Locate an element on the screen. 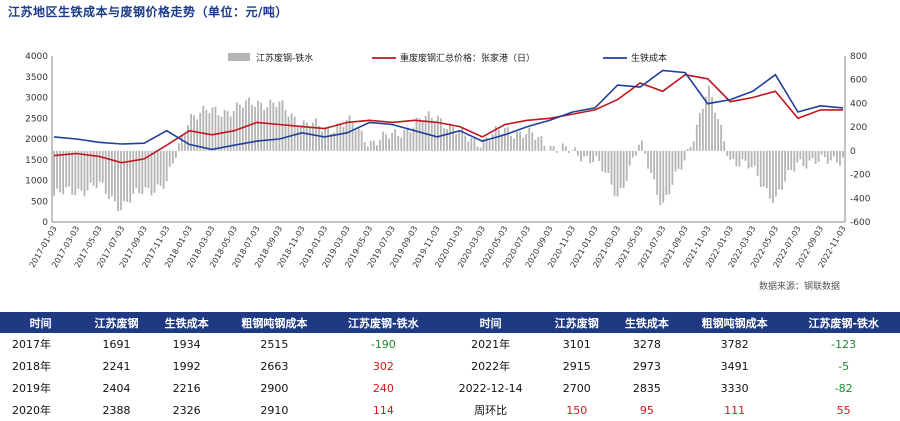 This screenshot has height=421, width=900. table-cell: -82 is located at coordinates (843, 388).